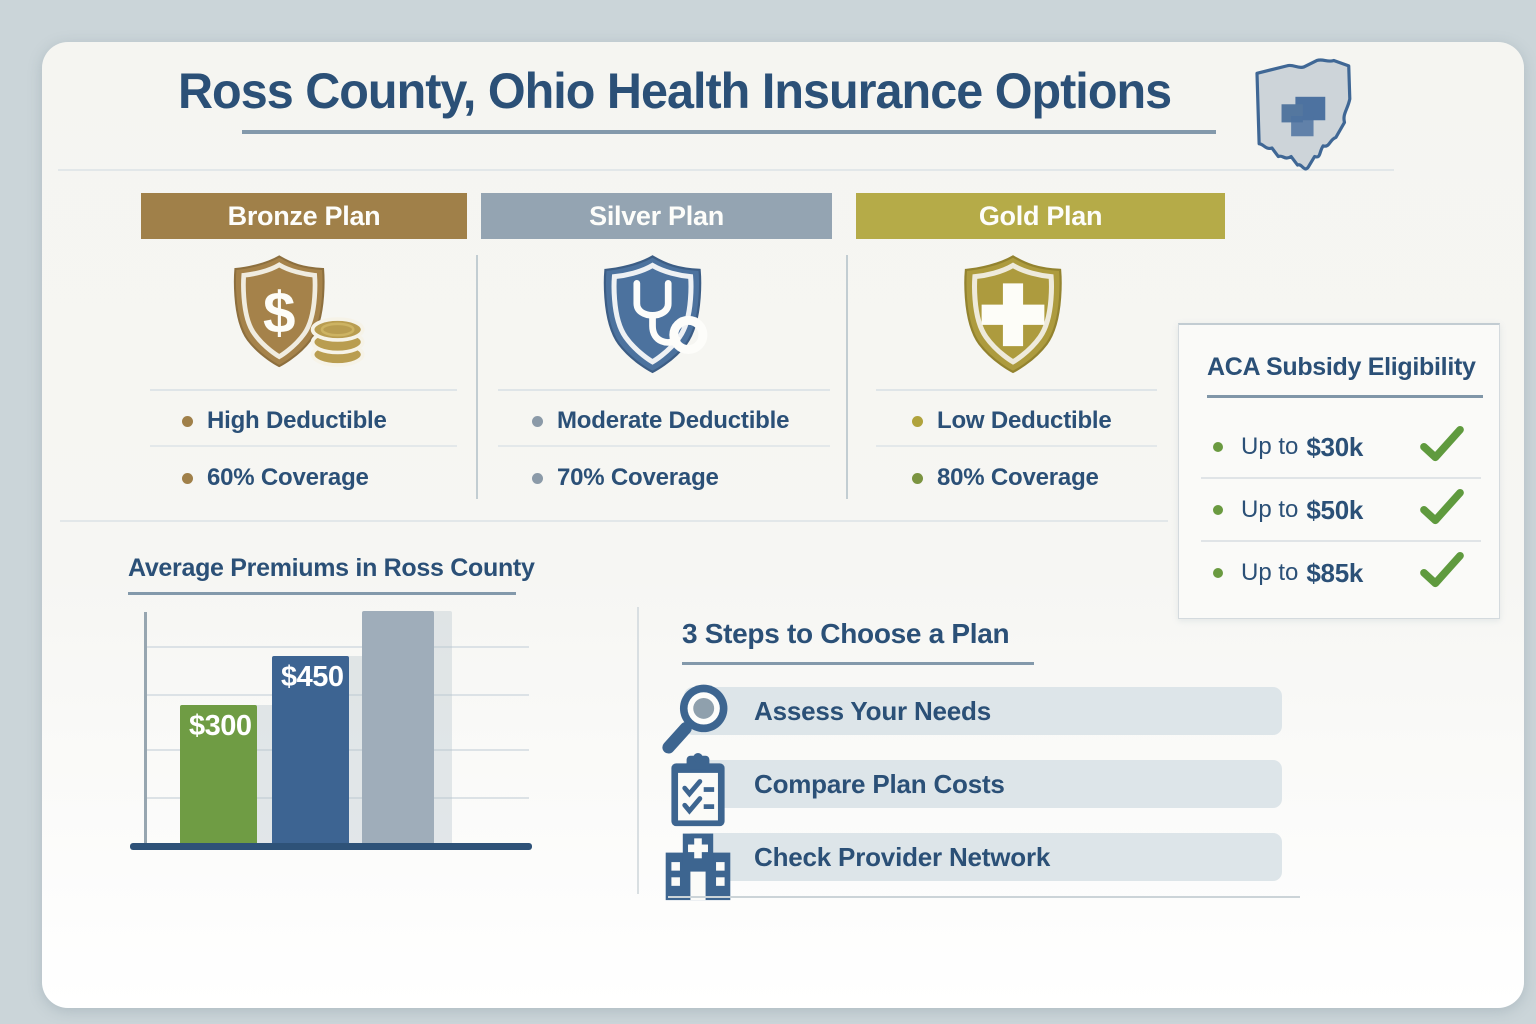  What do you see at coordinates (297, 420) in the screenshot?
I see `feature-label: High Deductible` at bounding box center [297, 420].